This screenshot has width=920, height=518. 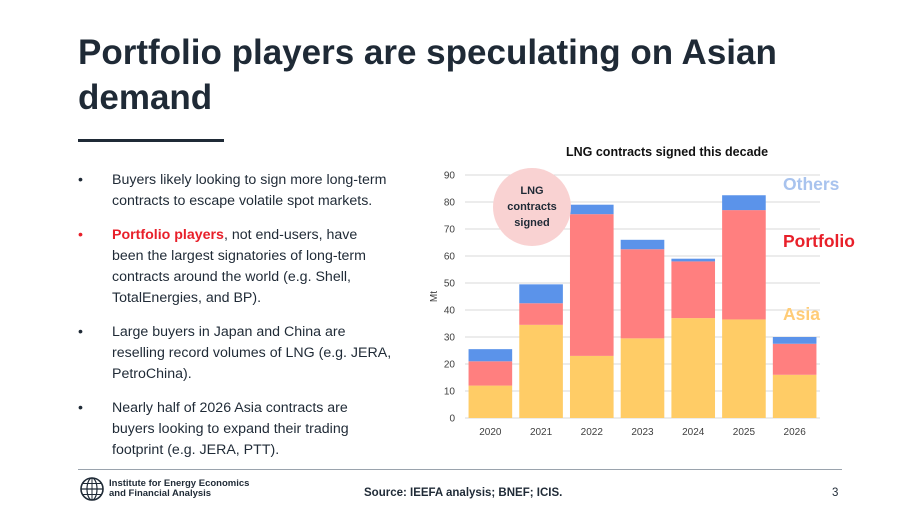 What do you see at coordinates (795, 432) in the screenshot?
I see `x-tick-label: 2026` at bounding box center [795, 432].